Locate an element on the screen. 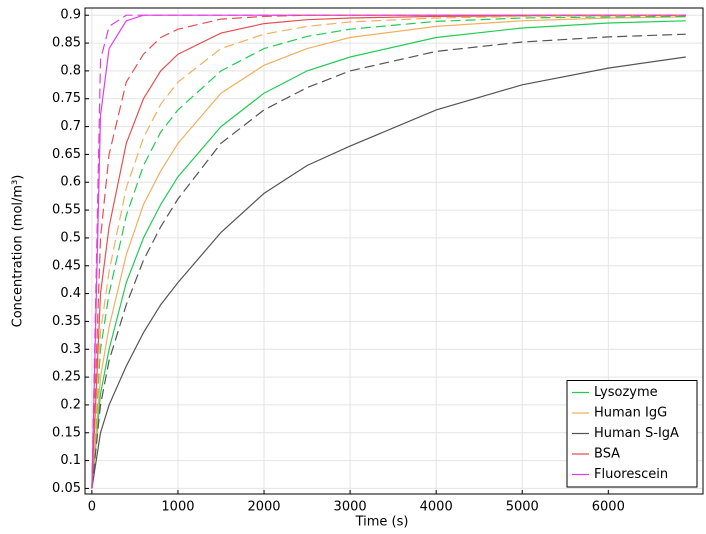 Image resolution: width=706 pixels, height=534 pixels. x-tick-label: 6000 is located at coordinates (608, 507).